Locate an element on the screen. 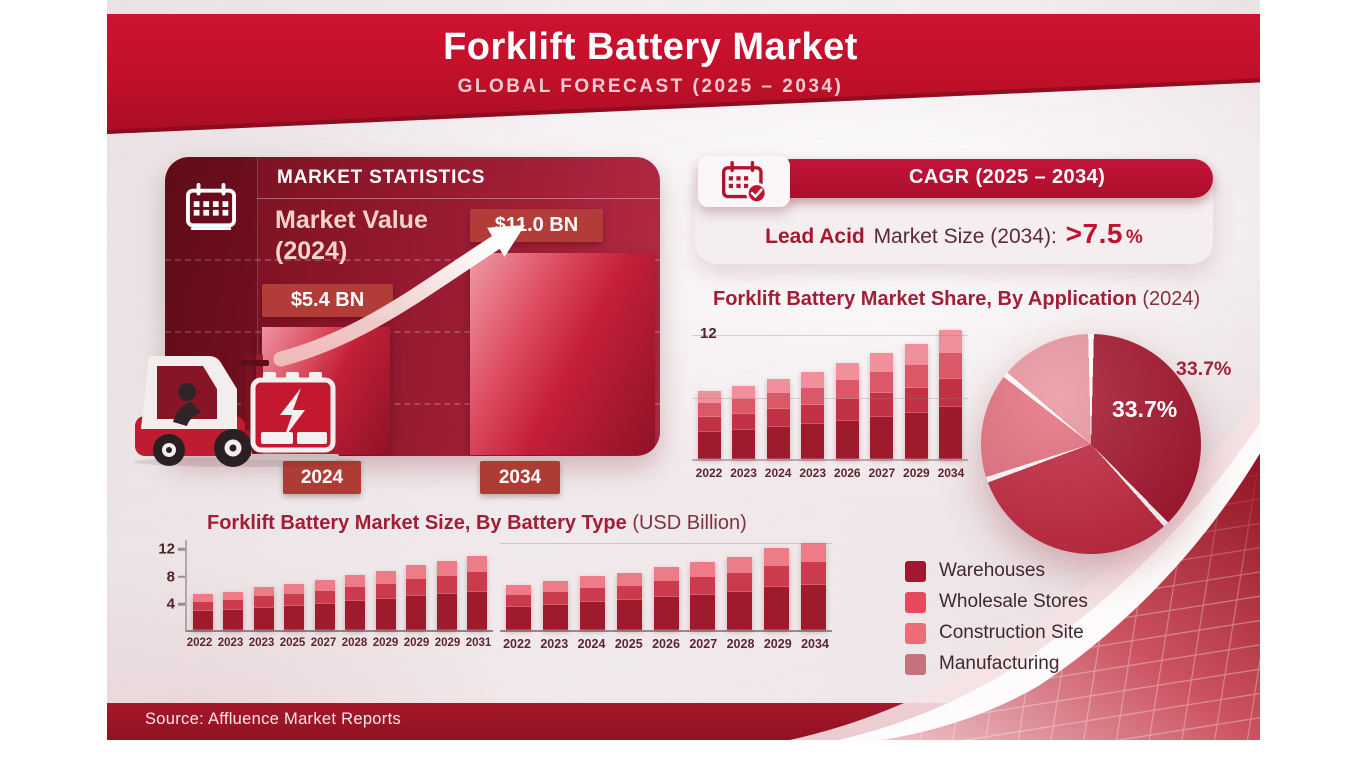 This screenshot has width=1366, height=768. year-chip-2034: 2034 is located at coordinates (520, 477).